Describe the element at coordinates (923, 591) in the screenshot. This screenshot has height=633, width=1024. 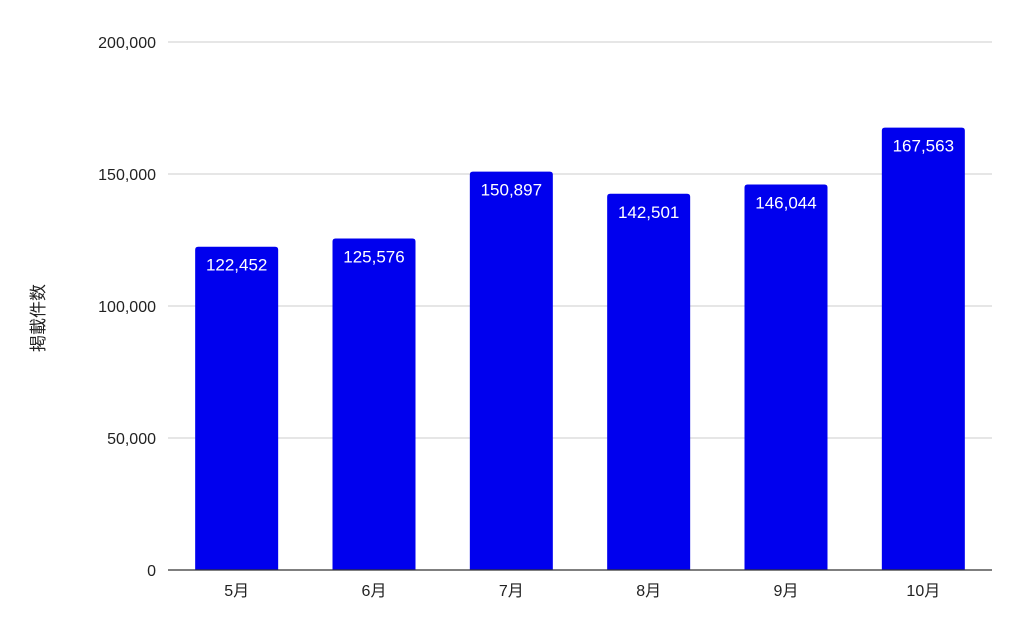
I see `x-tick-label: 10月` at that location.